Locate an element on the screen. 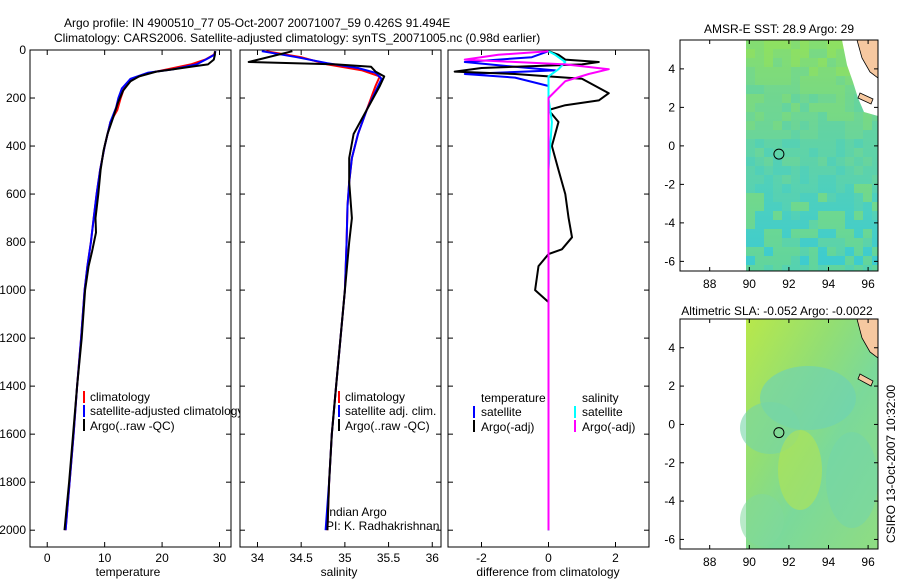  map-y-tick-label: -2 is located at coordinates (669, 463).